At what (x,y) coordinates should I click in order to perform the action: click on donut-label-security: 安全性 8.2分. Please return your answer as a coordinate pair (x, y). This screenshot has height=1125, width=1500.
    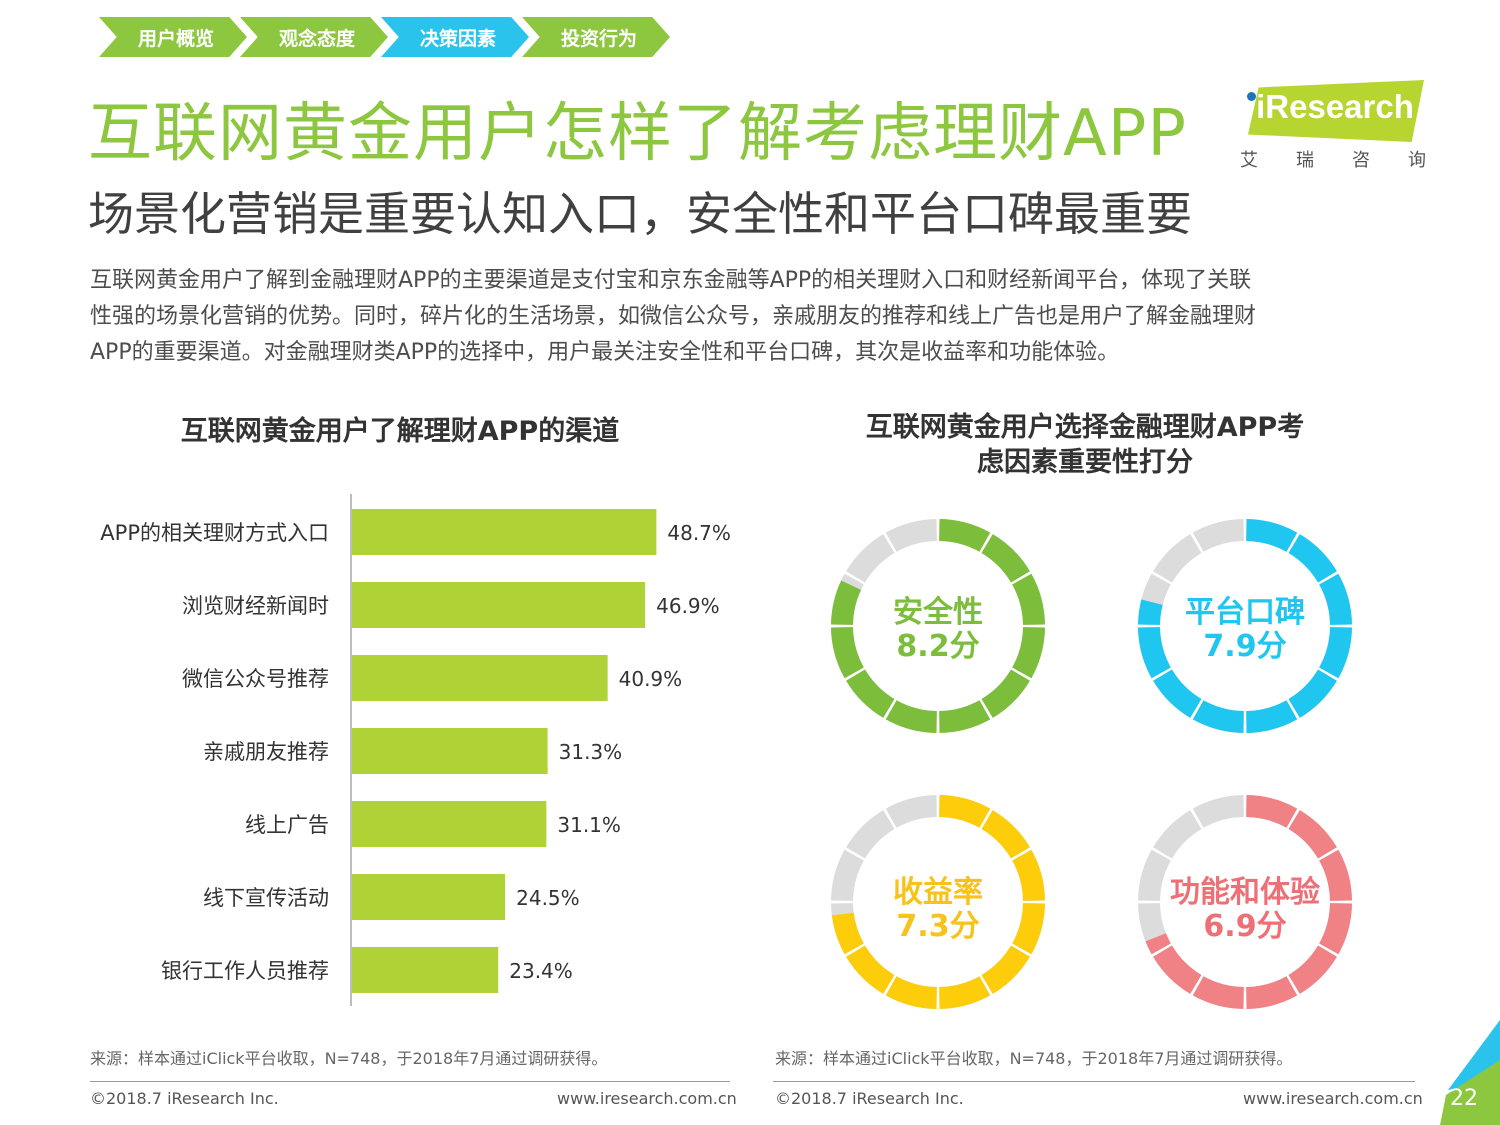
    Looking at the image, I should click on (938, 630).